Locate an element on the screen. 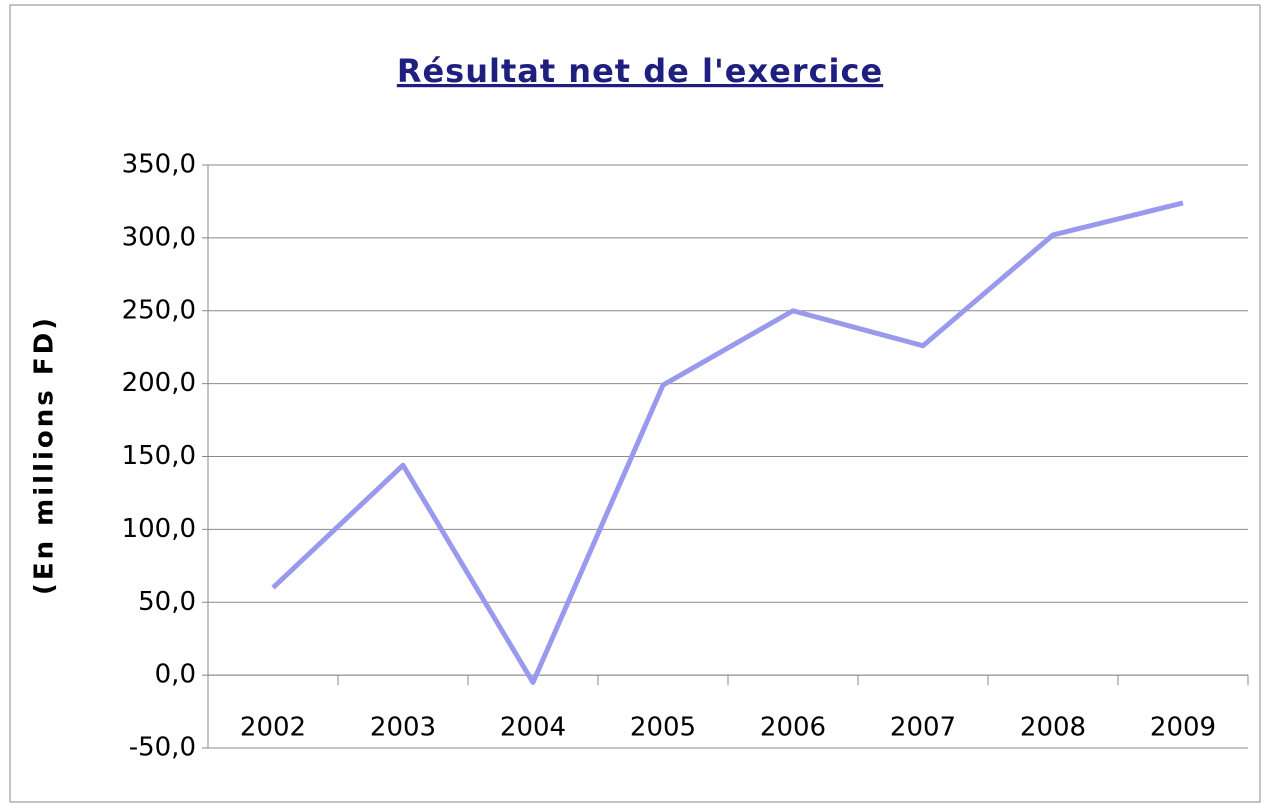  x-tick-label: 2004 is located at coordinates (533, 728).